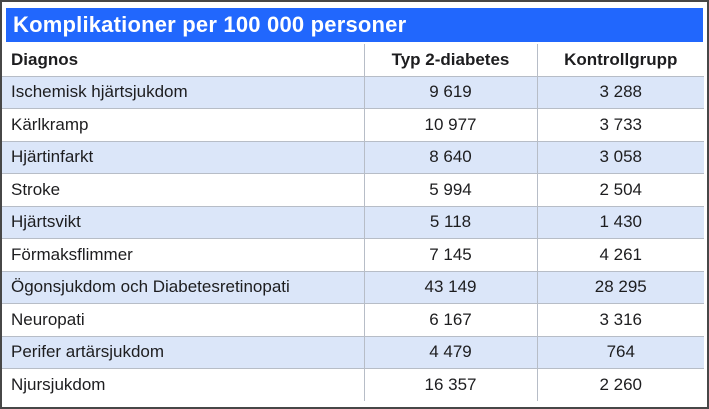 The height and width of the screenshot is (409, 709). What do you see at coordinates (58, 384) in the screenshot?
I see `diagnosis-cell: Njursjukdom` at bounding box center [58, 384].